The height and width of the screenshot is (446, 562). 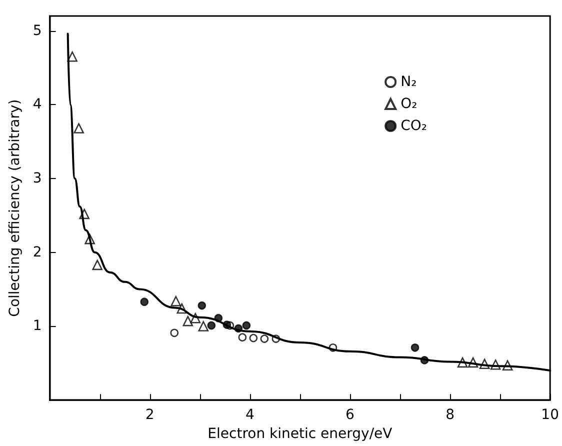 I want to click on y-tick-label: 4, so click(x=37, y=104).